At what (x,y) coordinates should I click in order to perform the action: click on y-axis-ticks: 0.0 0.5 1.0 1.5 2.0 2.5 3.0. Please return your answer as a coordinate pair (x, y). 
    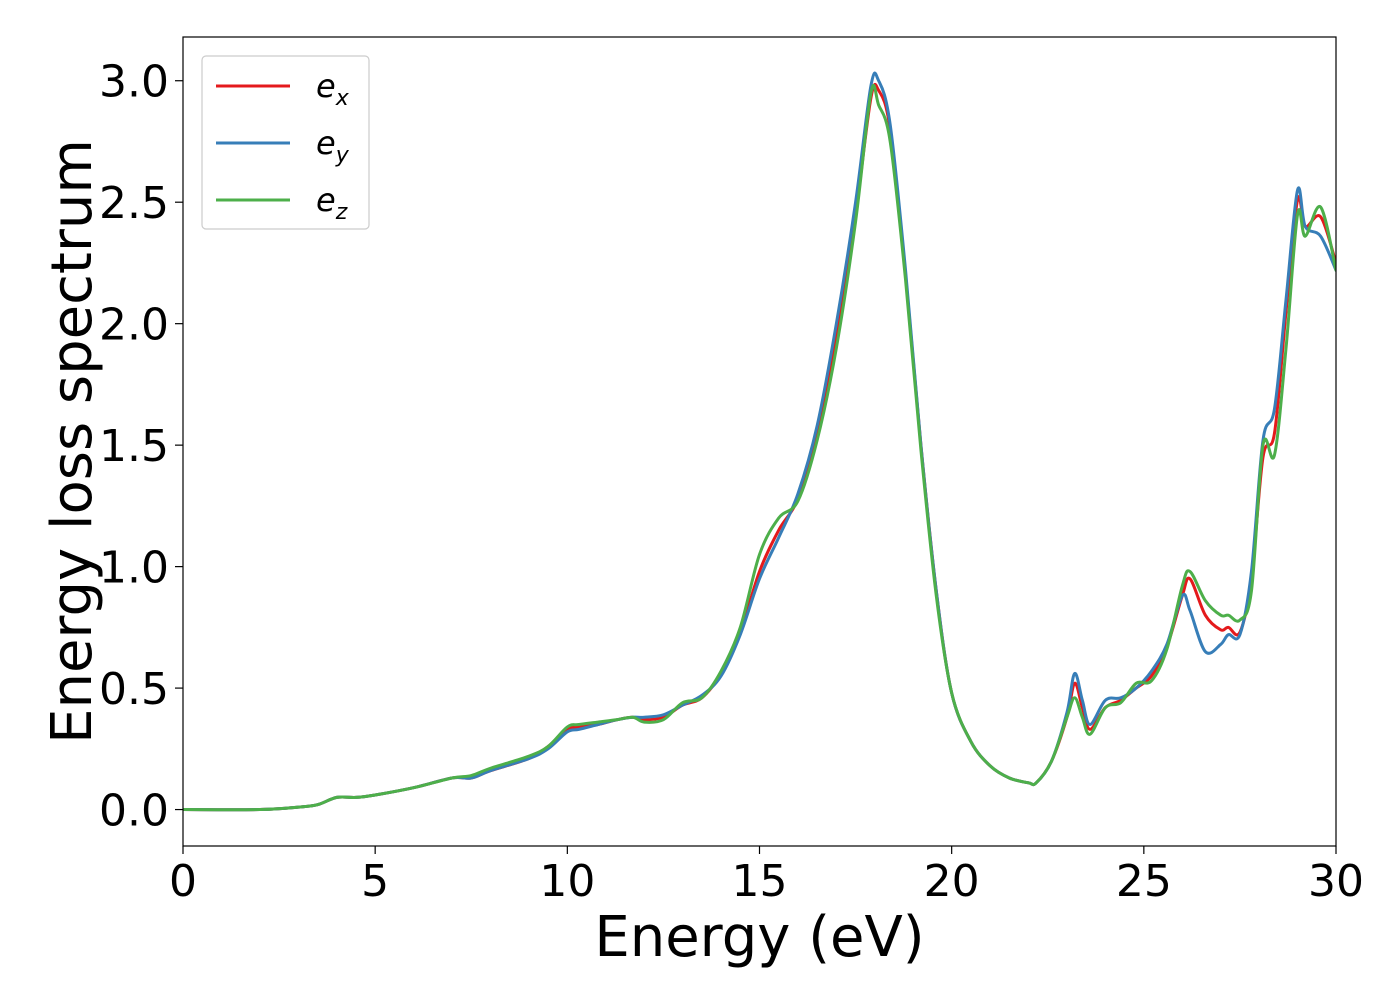
    Looking at the image, I should click on (141, 447).